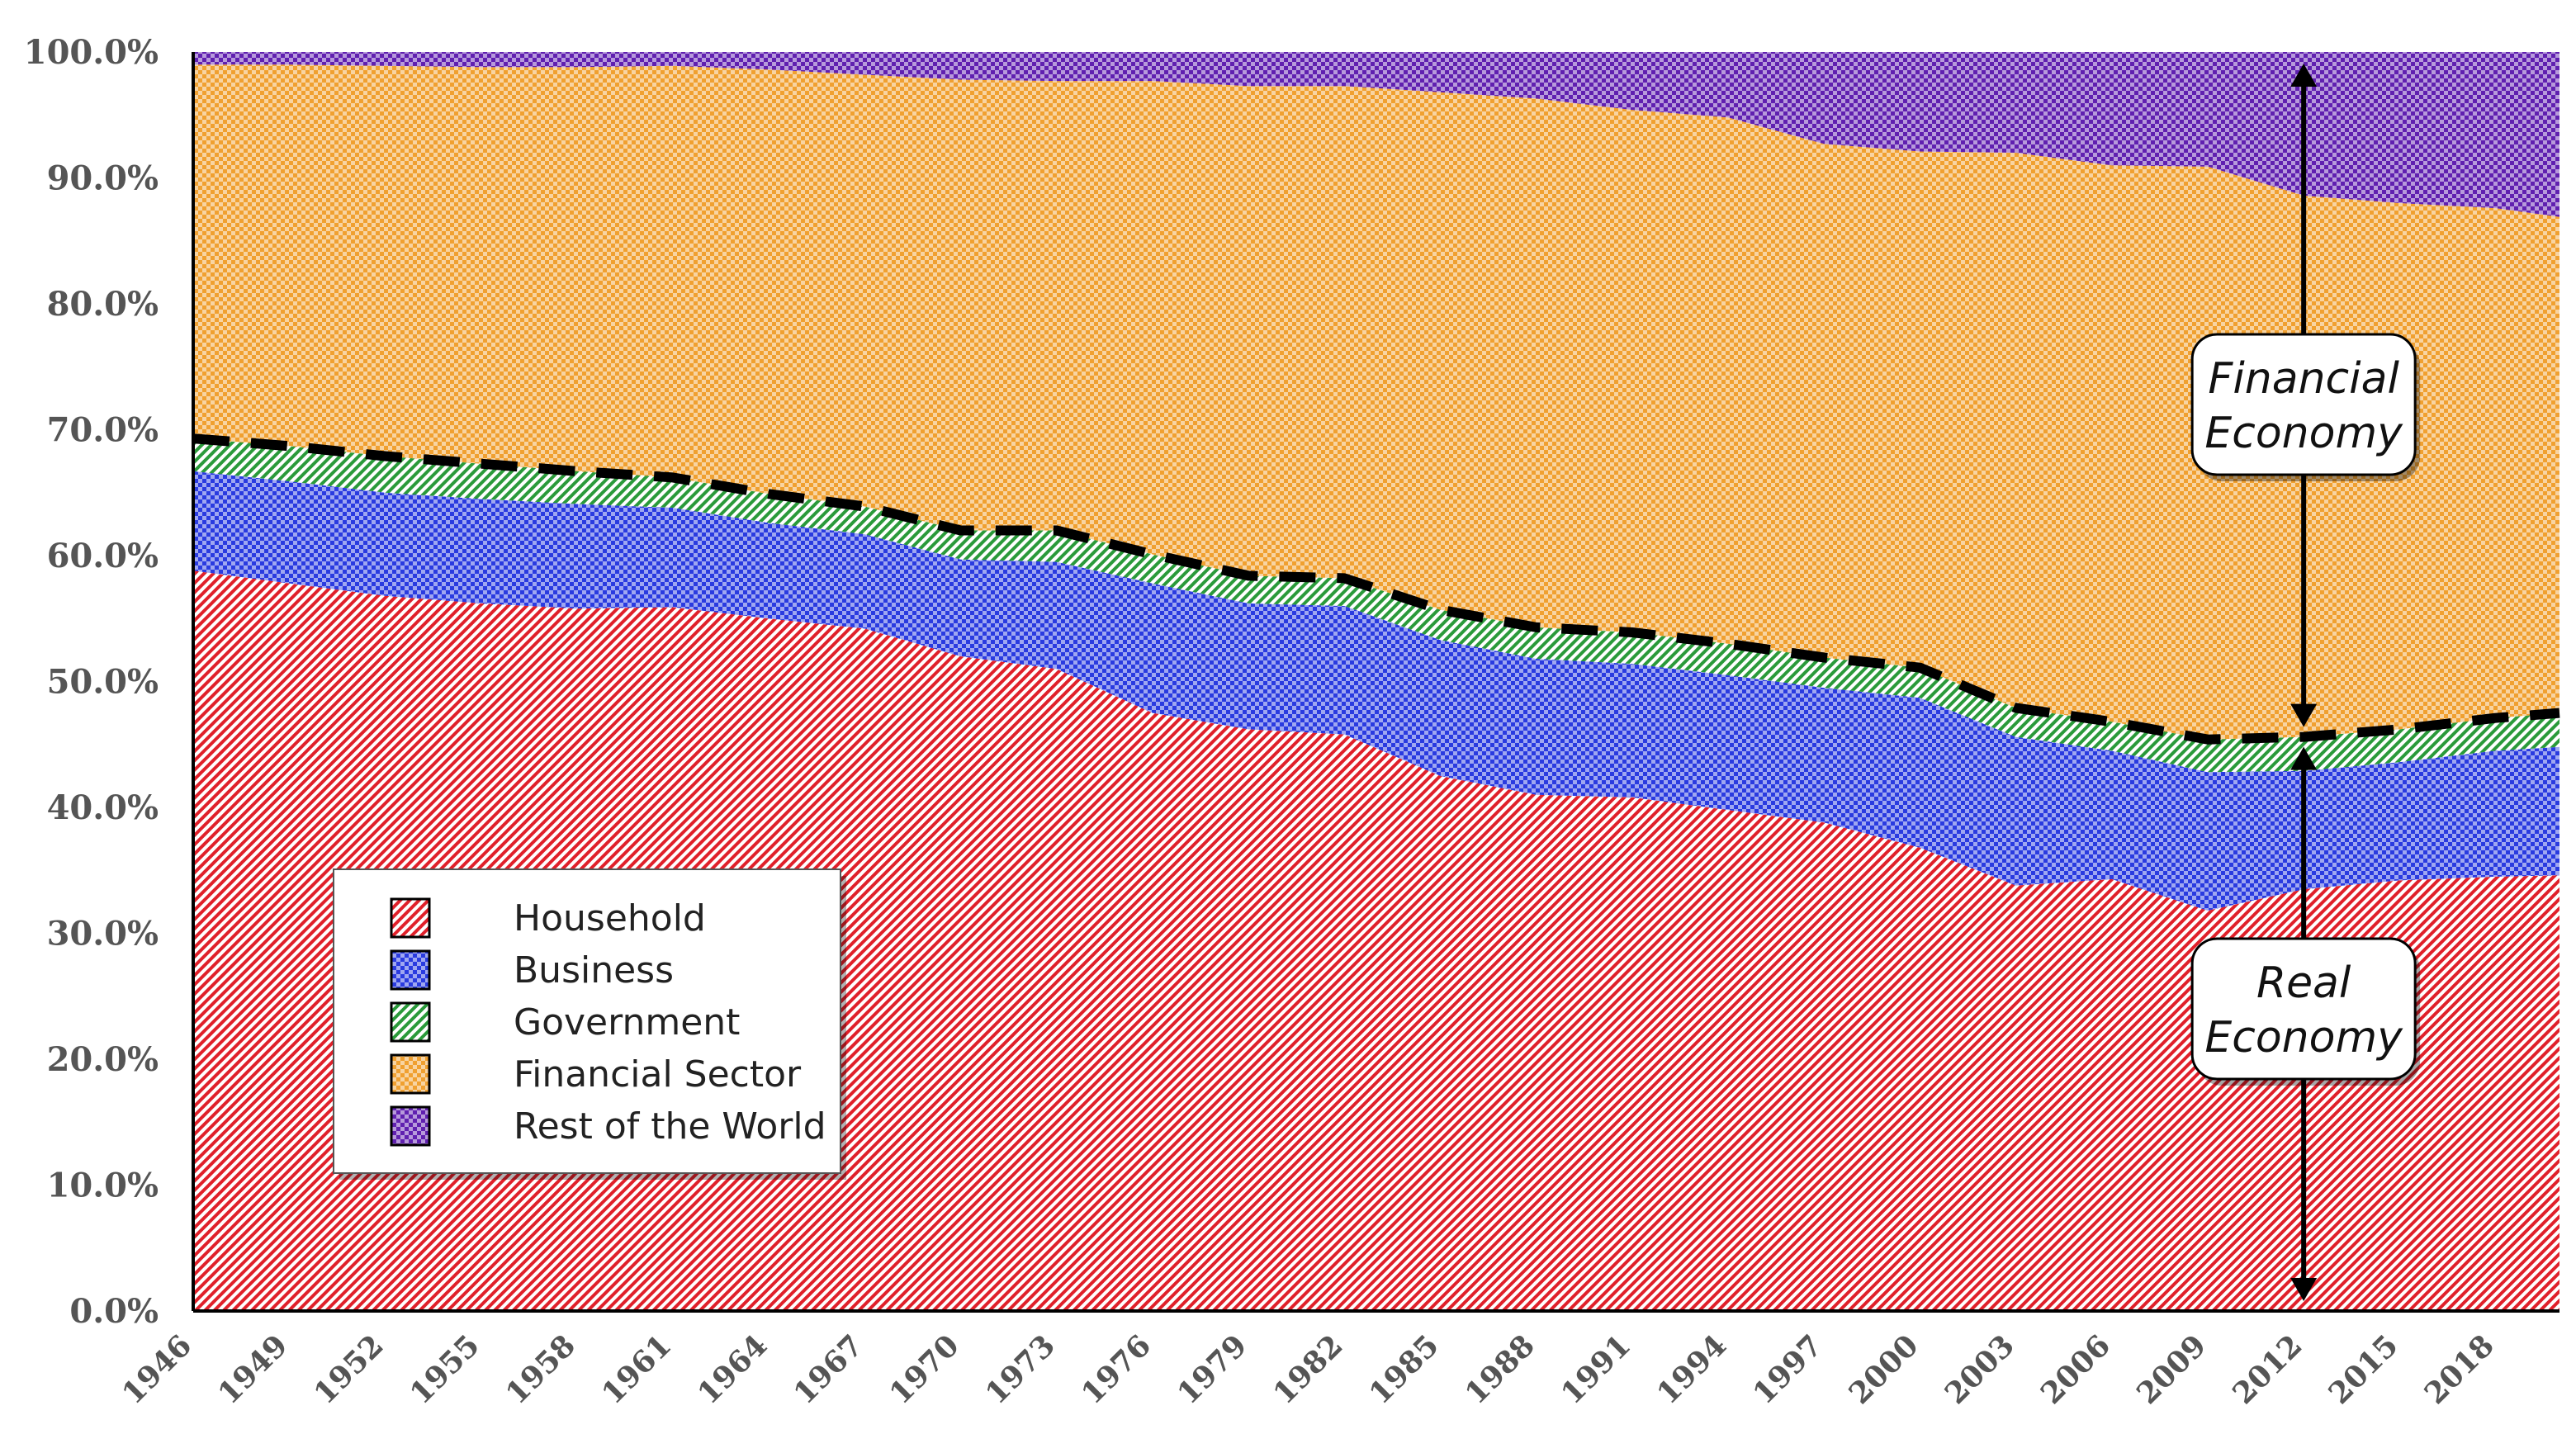  What do you see at coordinates (444, 1370) in the screenshot?
I see `x-tick-label: 1955` at bounding box center [444, 1370].